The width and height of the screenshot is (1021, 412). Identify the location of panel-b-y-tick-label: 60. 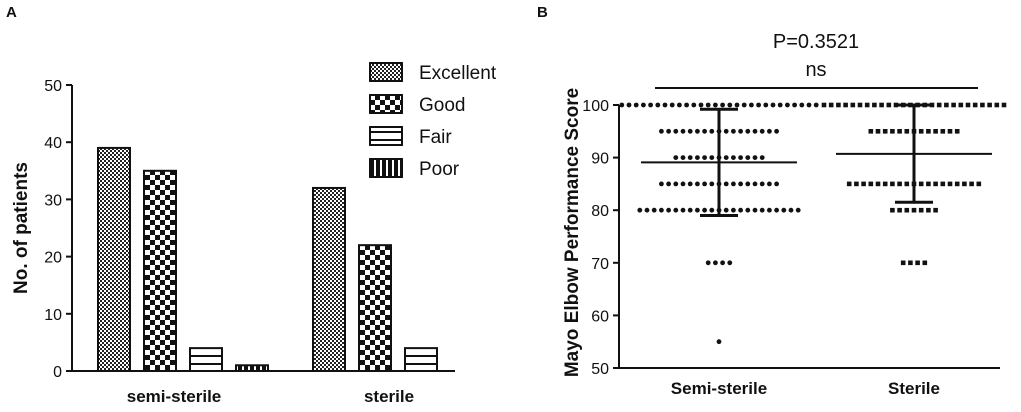
(600, 316).